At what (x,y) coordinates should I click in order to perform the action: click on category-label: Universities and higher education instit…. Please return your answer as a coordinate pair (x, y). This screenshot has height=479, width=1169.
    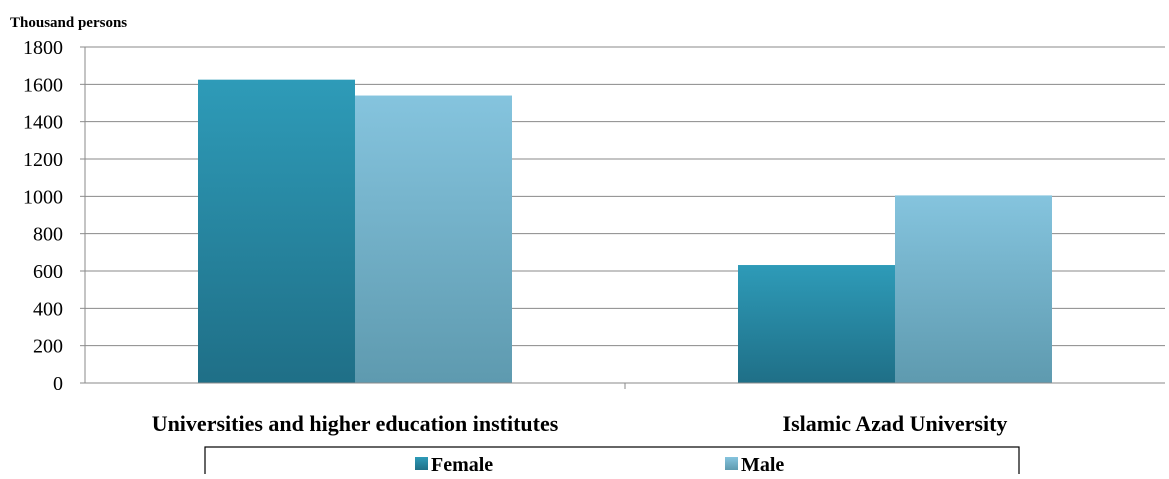
    Looking at the image, I should click on (355, 423).